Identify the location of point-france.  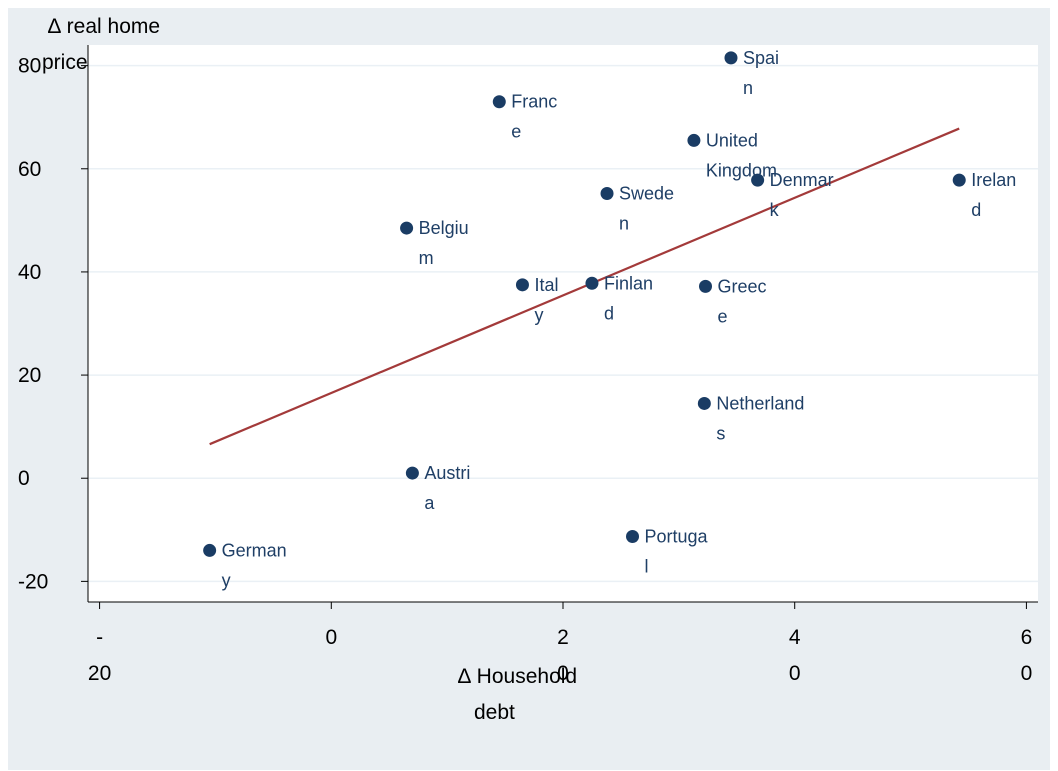
(499, 102).